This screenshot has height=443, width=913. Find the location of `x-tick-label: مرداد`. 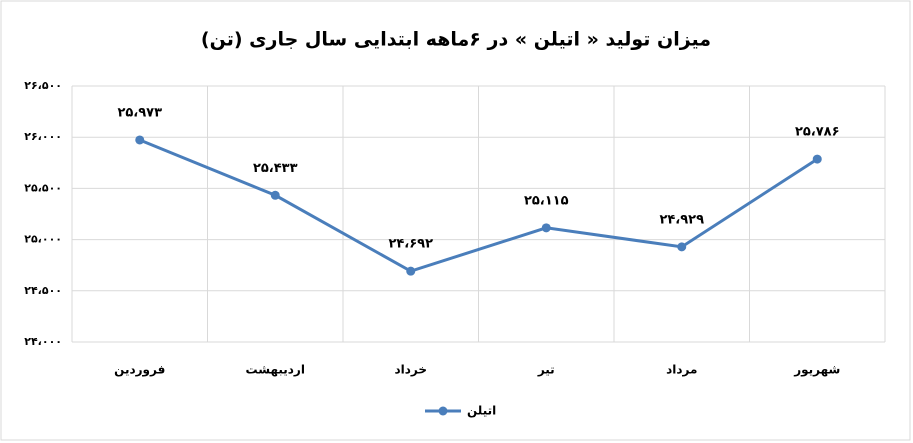

x-tick-label: مرداد is located at coordinates (681, 370).